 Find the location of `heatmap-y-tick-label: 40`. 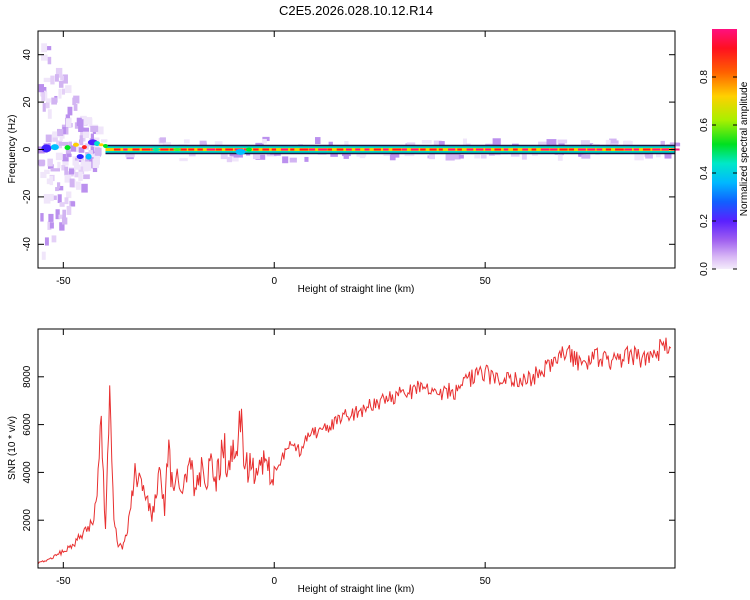

heatmap-y-tick-label: 40 is located at coordinates (27, 55).